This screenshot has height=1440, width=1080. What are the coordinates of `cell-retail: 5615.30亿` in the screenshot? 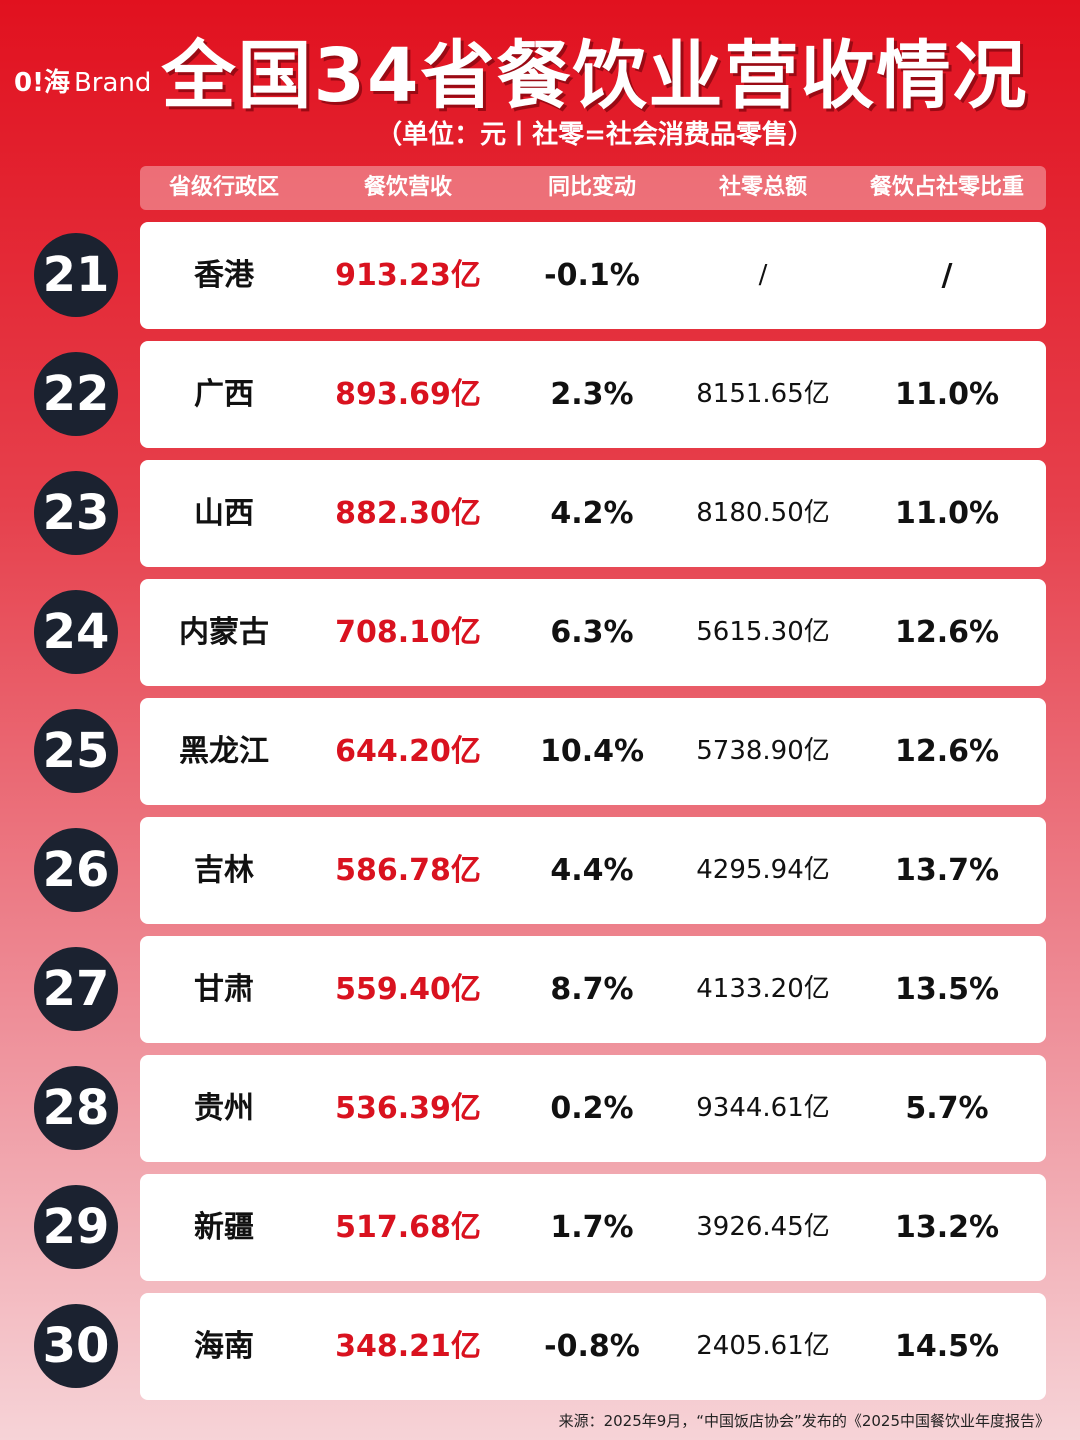 It's located at (763, 632).